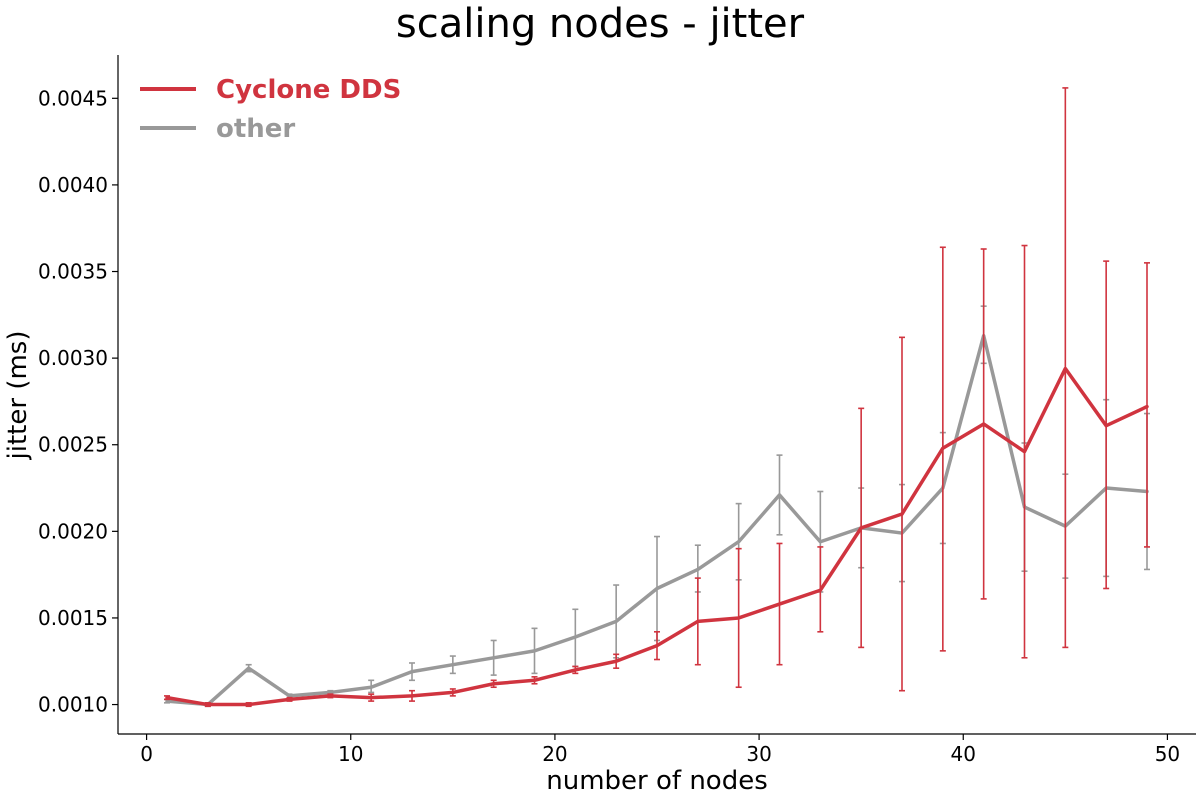 The image size is (1200, 804). Describe the element at coordinates (308, 90) in the screenshot. I see `legend-label: Cyclone DDS` at that location.